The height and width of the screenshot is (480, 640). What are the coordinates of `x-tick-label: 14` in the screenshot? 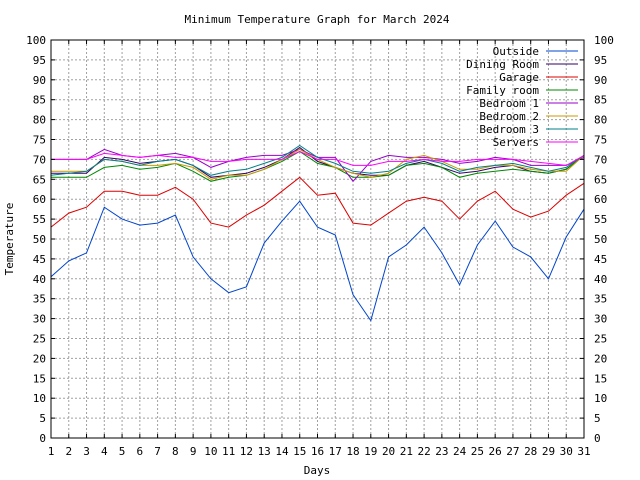 It's located at (282, 451).